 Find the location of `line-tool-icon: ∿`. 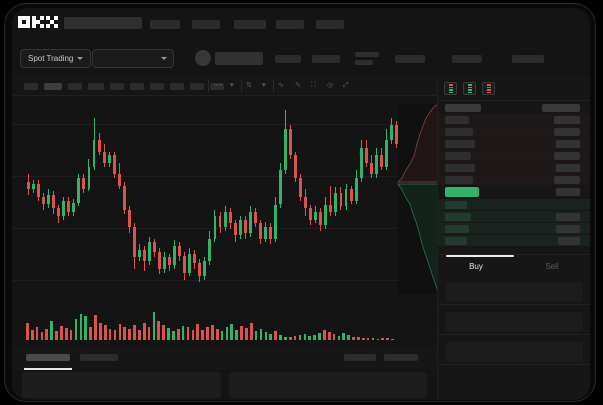

line-tool-icon: ∿ is located at coordinates (281, 85).